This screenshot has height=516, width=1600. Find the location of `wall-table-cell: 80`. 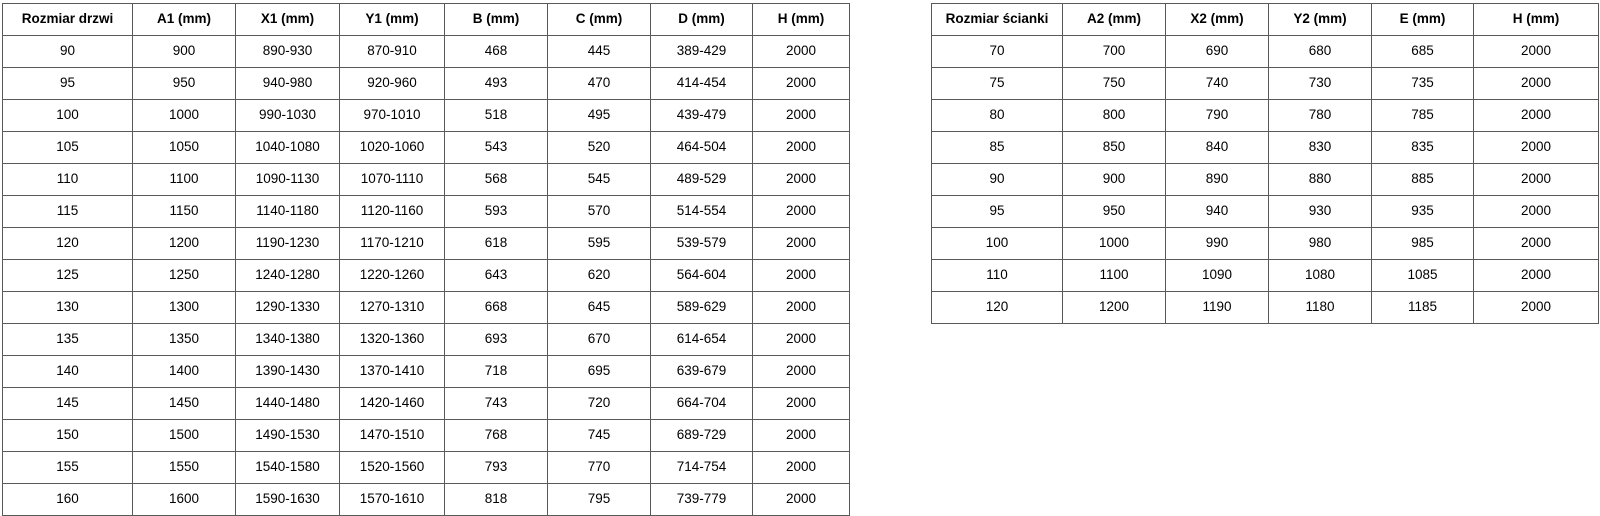

wall-table-cell: 80 is located at coordinates (997, 115).